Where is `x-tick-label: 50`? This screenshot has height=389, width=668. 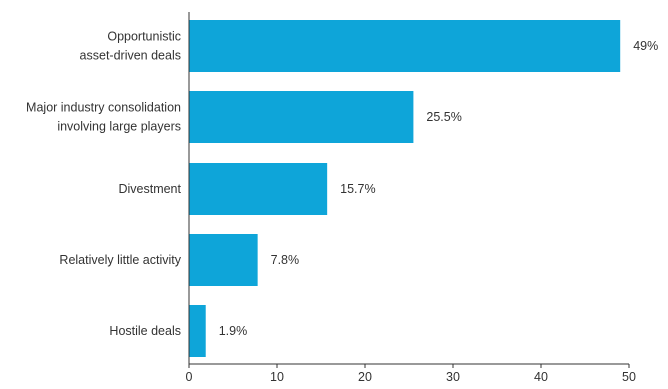
x-tick-label: 50 is located at coordinates (629, 377).